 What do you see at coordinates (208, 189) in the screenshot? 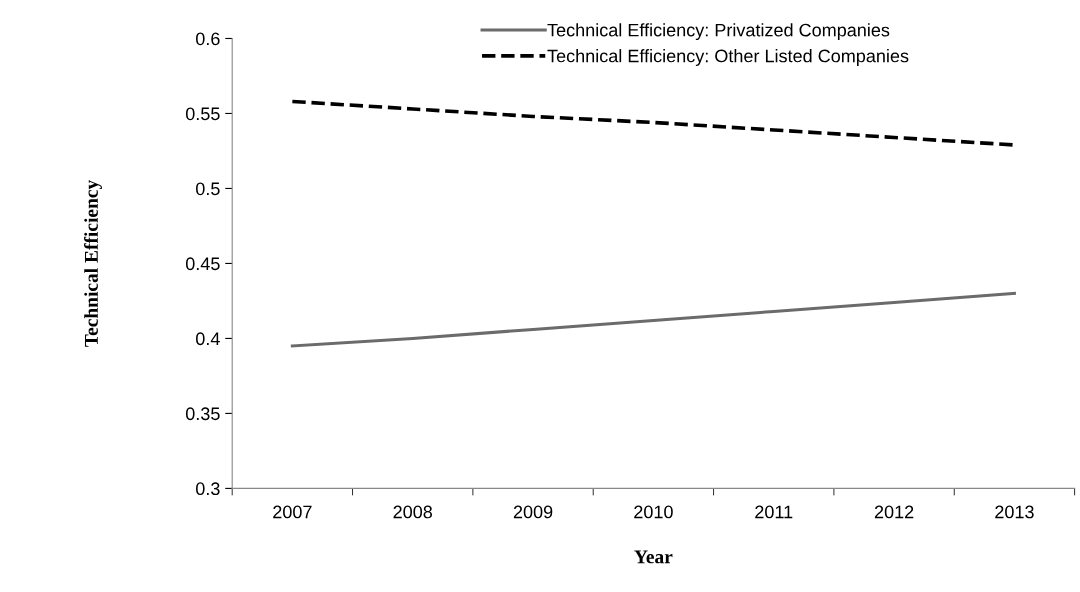
I see `y-tick-label: 0.5` at bounding box center [208, 189].